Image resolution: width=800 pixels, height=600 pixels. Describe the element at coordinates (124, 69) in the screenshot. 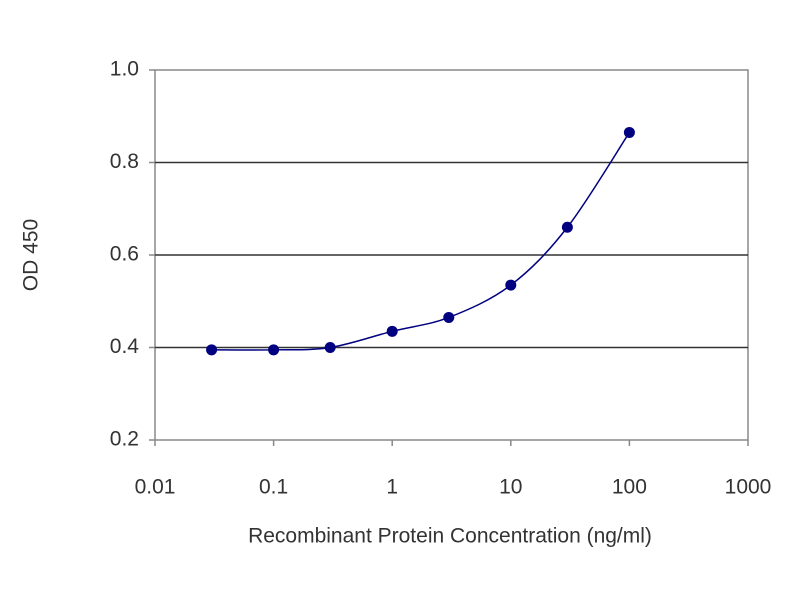

I see `y-tick-label: 1.0` at that location.